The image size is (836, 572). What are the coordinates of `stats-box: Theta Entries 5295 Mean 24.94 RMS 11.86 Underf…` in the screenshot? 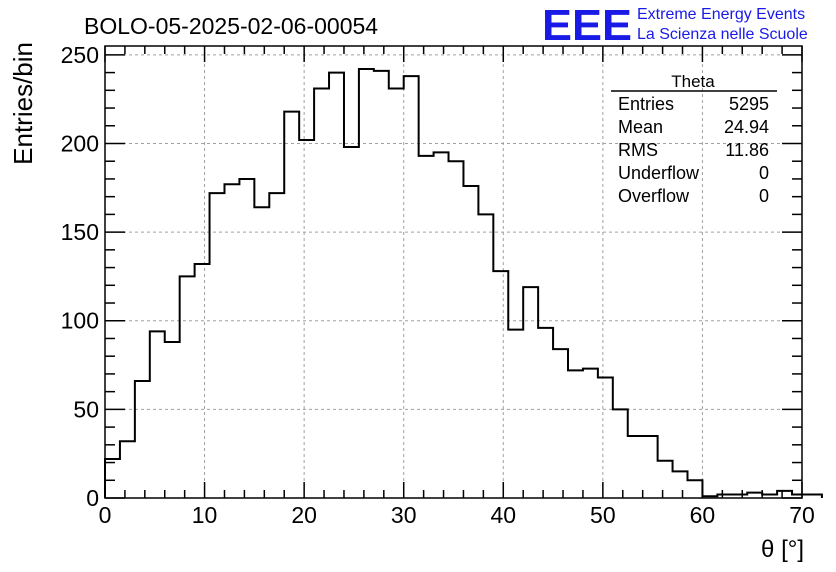 It's located at (694, 139).